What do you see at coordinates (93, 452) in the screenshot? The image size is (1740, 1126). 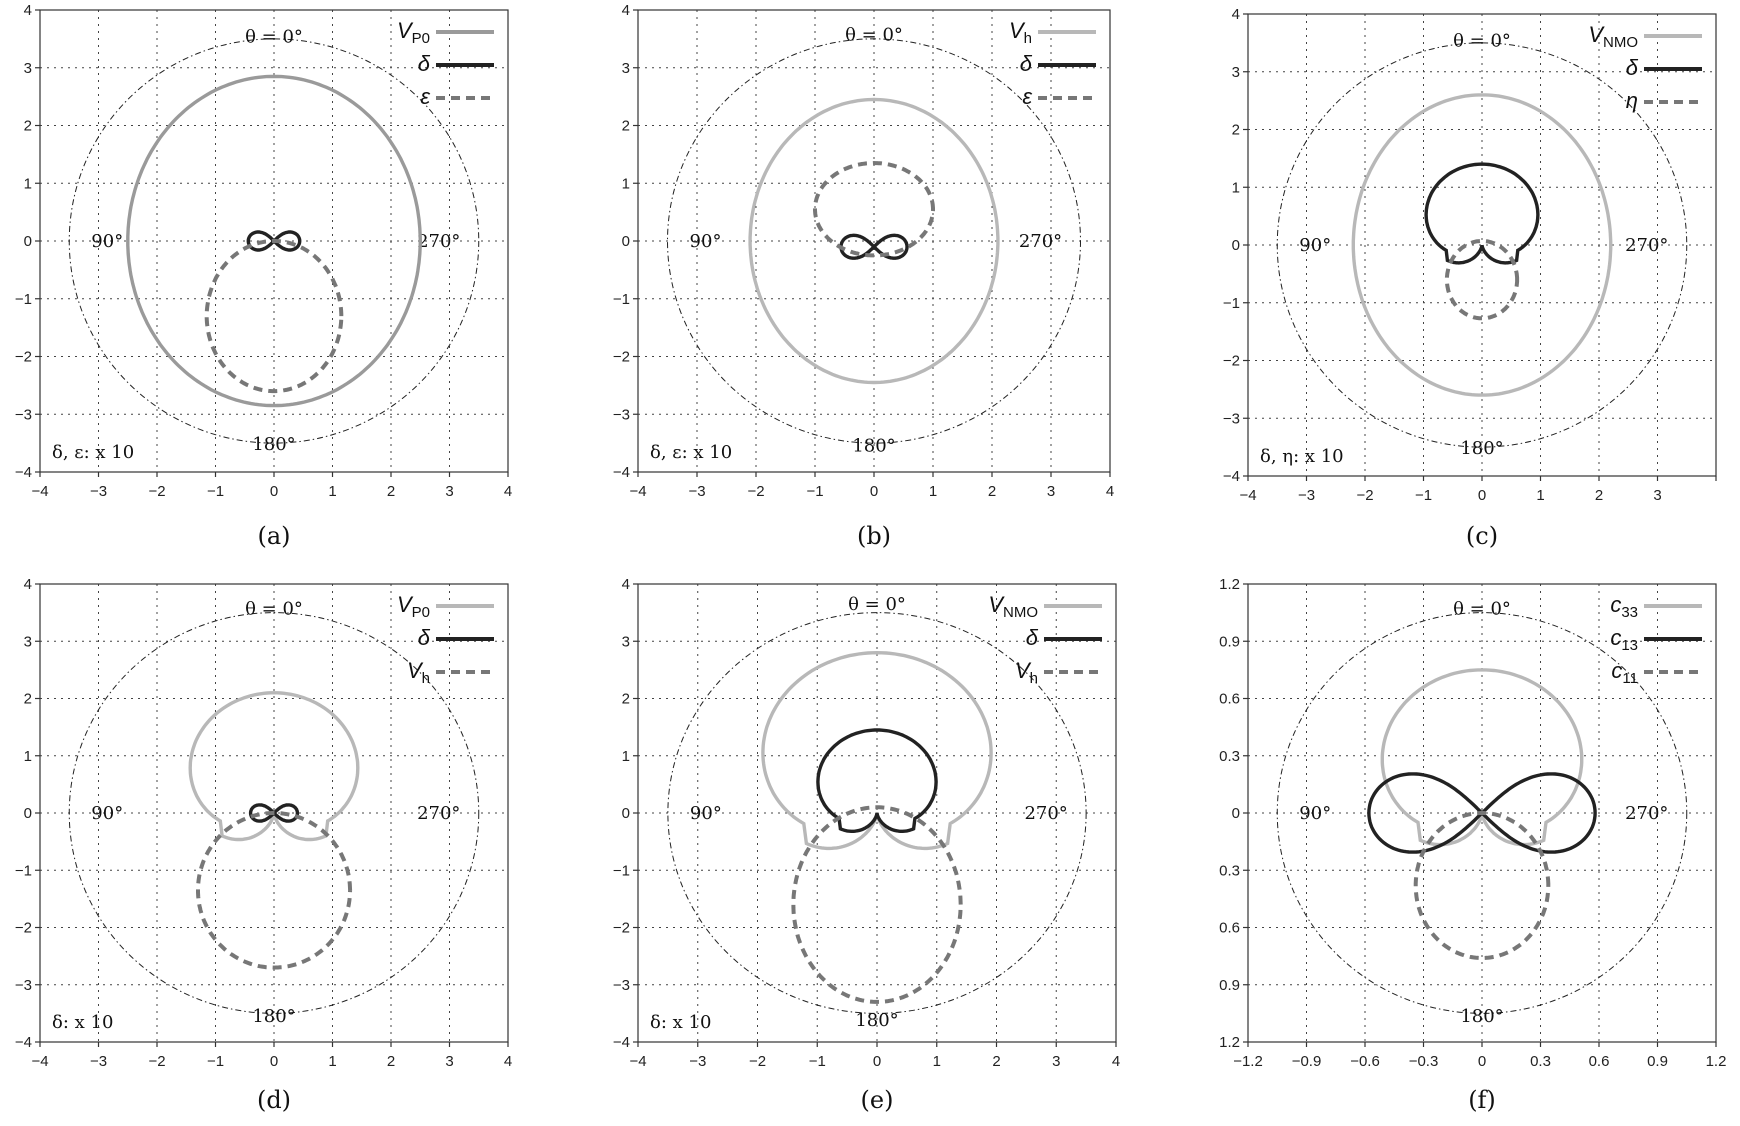 I see `scale-note: δ, ε: x 10` at bounding box center [93, 452].